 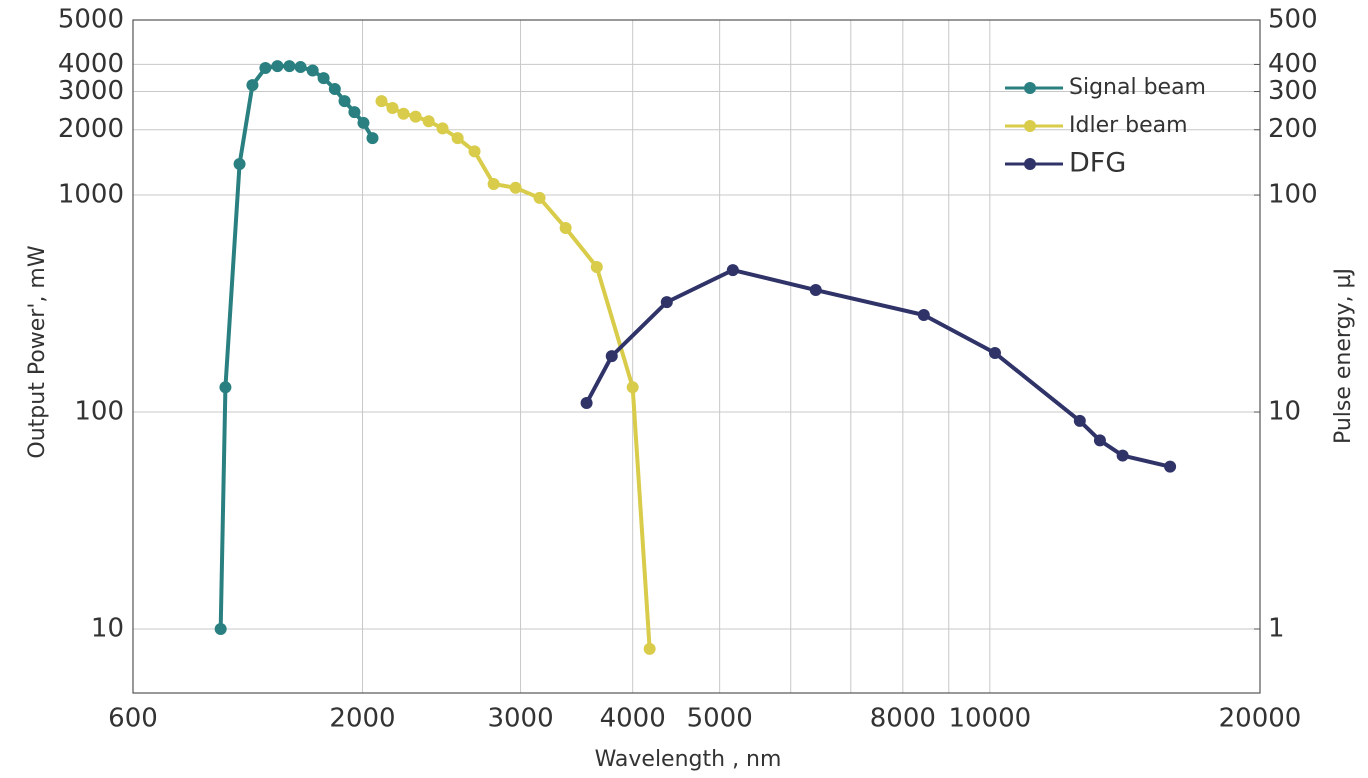 What do you see at coordinates (1128, 125) in the screenshot?
I see `legend-label: Idler beam` at bounding box center [1128, 125].